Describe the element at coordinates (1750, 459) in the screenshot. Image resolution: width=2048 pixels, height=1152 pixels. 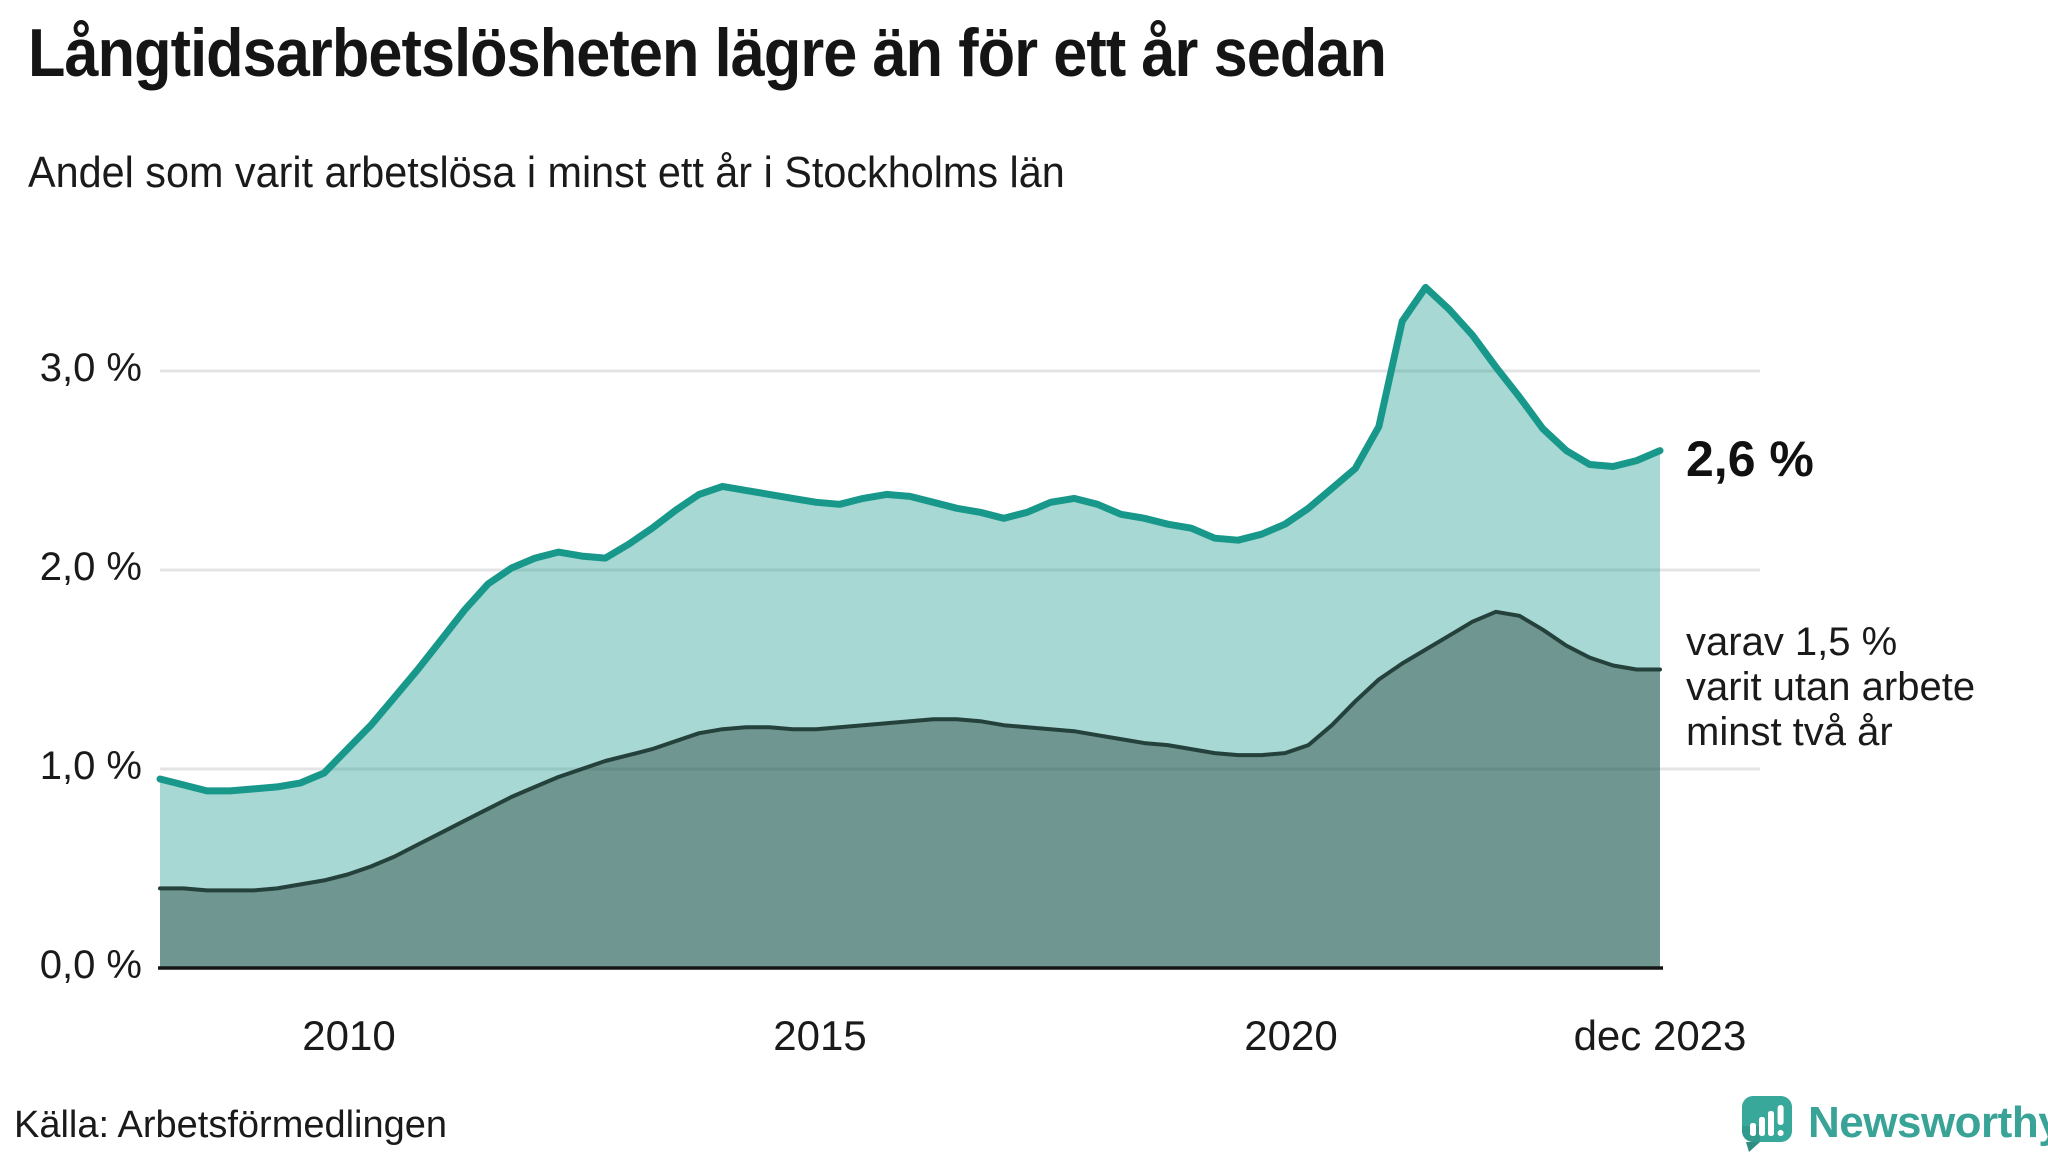
I see `series-total-end-label: 2,6 %` at that location.